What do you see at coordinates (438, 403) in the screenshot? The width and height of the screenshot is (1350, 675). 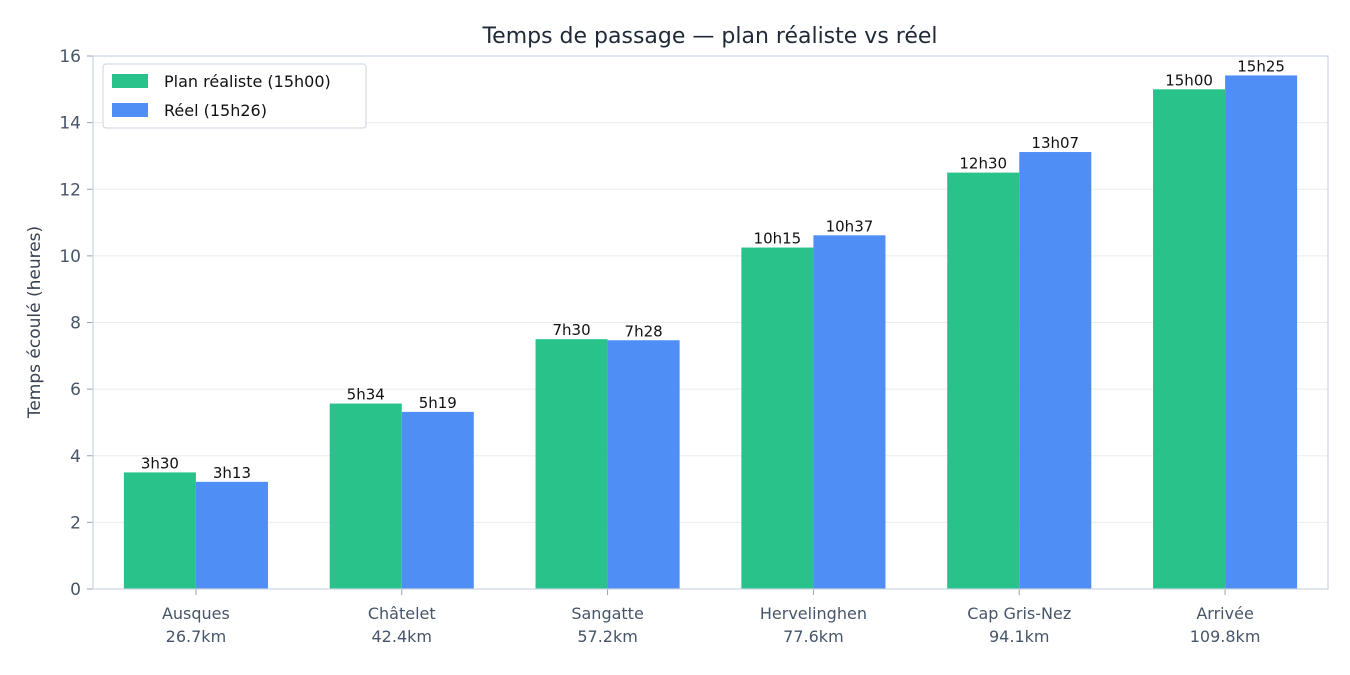 I see `bar-value-label: 5h19` at bounding box center [438, 403].